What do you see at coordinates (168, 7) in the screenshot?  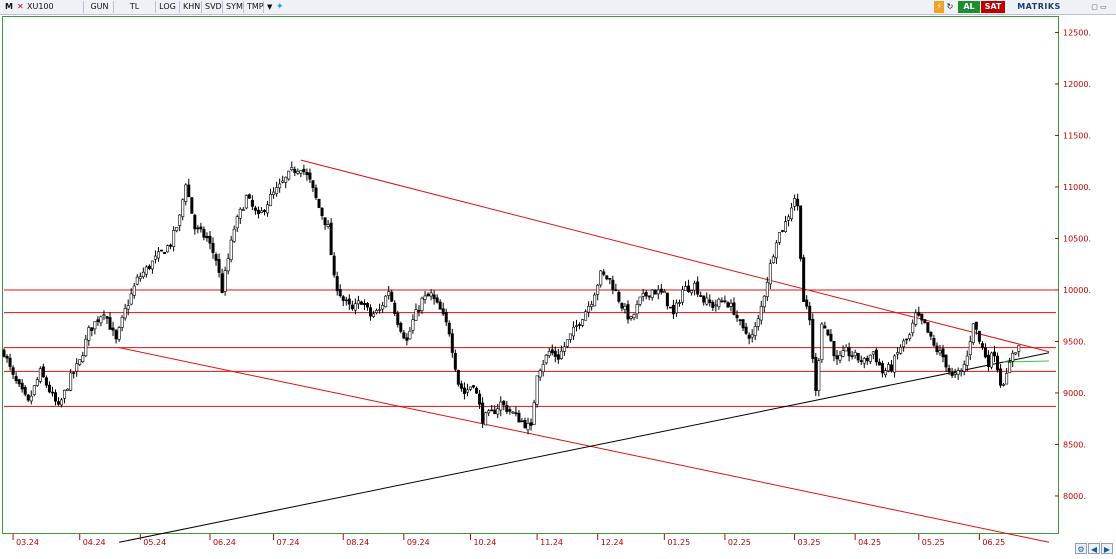 I see `log-scale-button: LOG` at bounding box center [168, 7].